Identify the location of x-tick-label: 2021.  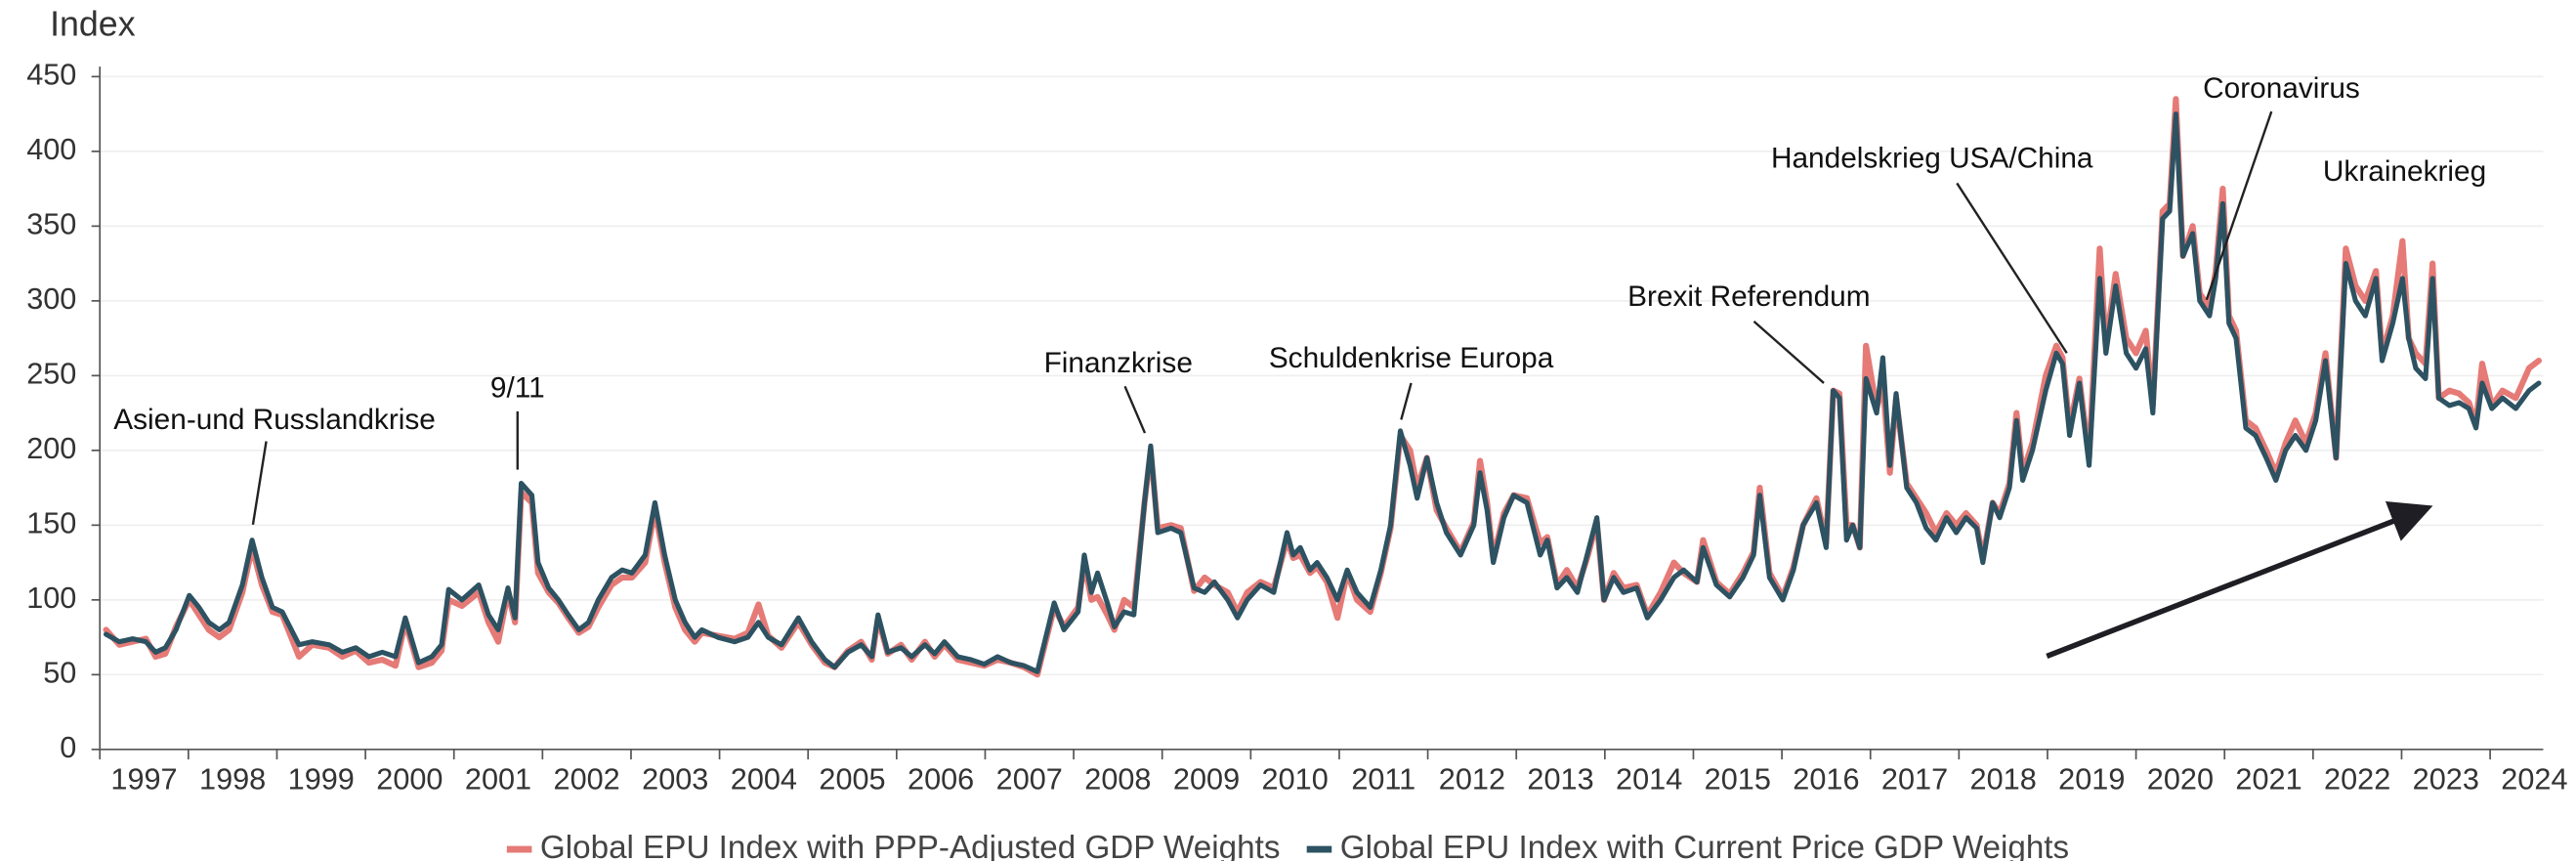
(2268, 779).